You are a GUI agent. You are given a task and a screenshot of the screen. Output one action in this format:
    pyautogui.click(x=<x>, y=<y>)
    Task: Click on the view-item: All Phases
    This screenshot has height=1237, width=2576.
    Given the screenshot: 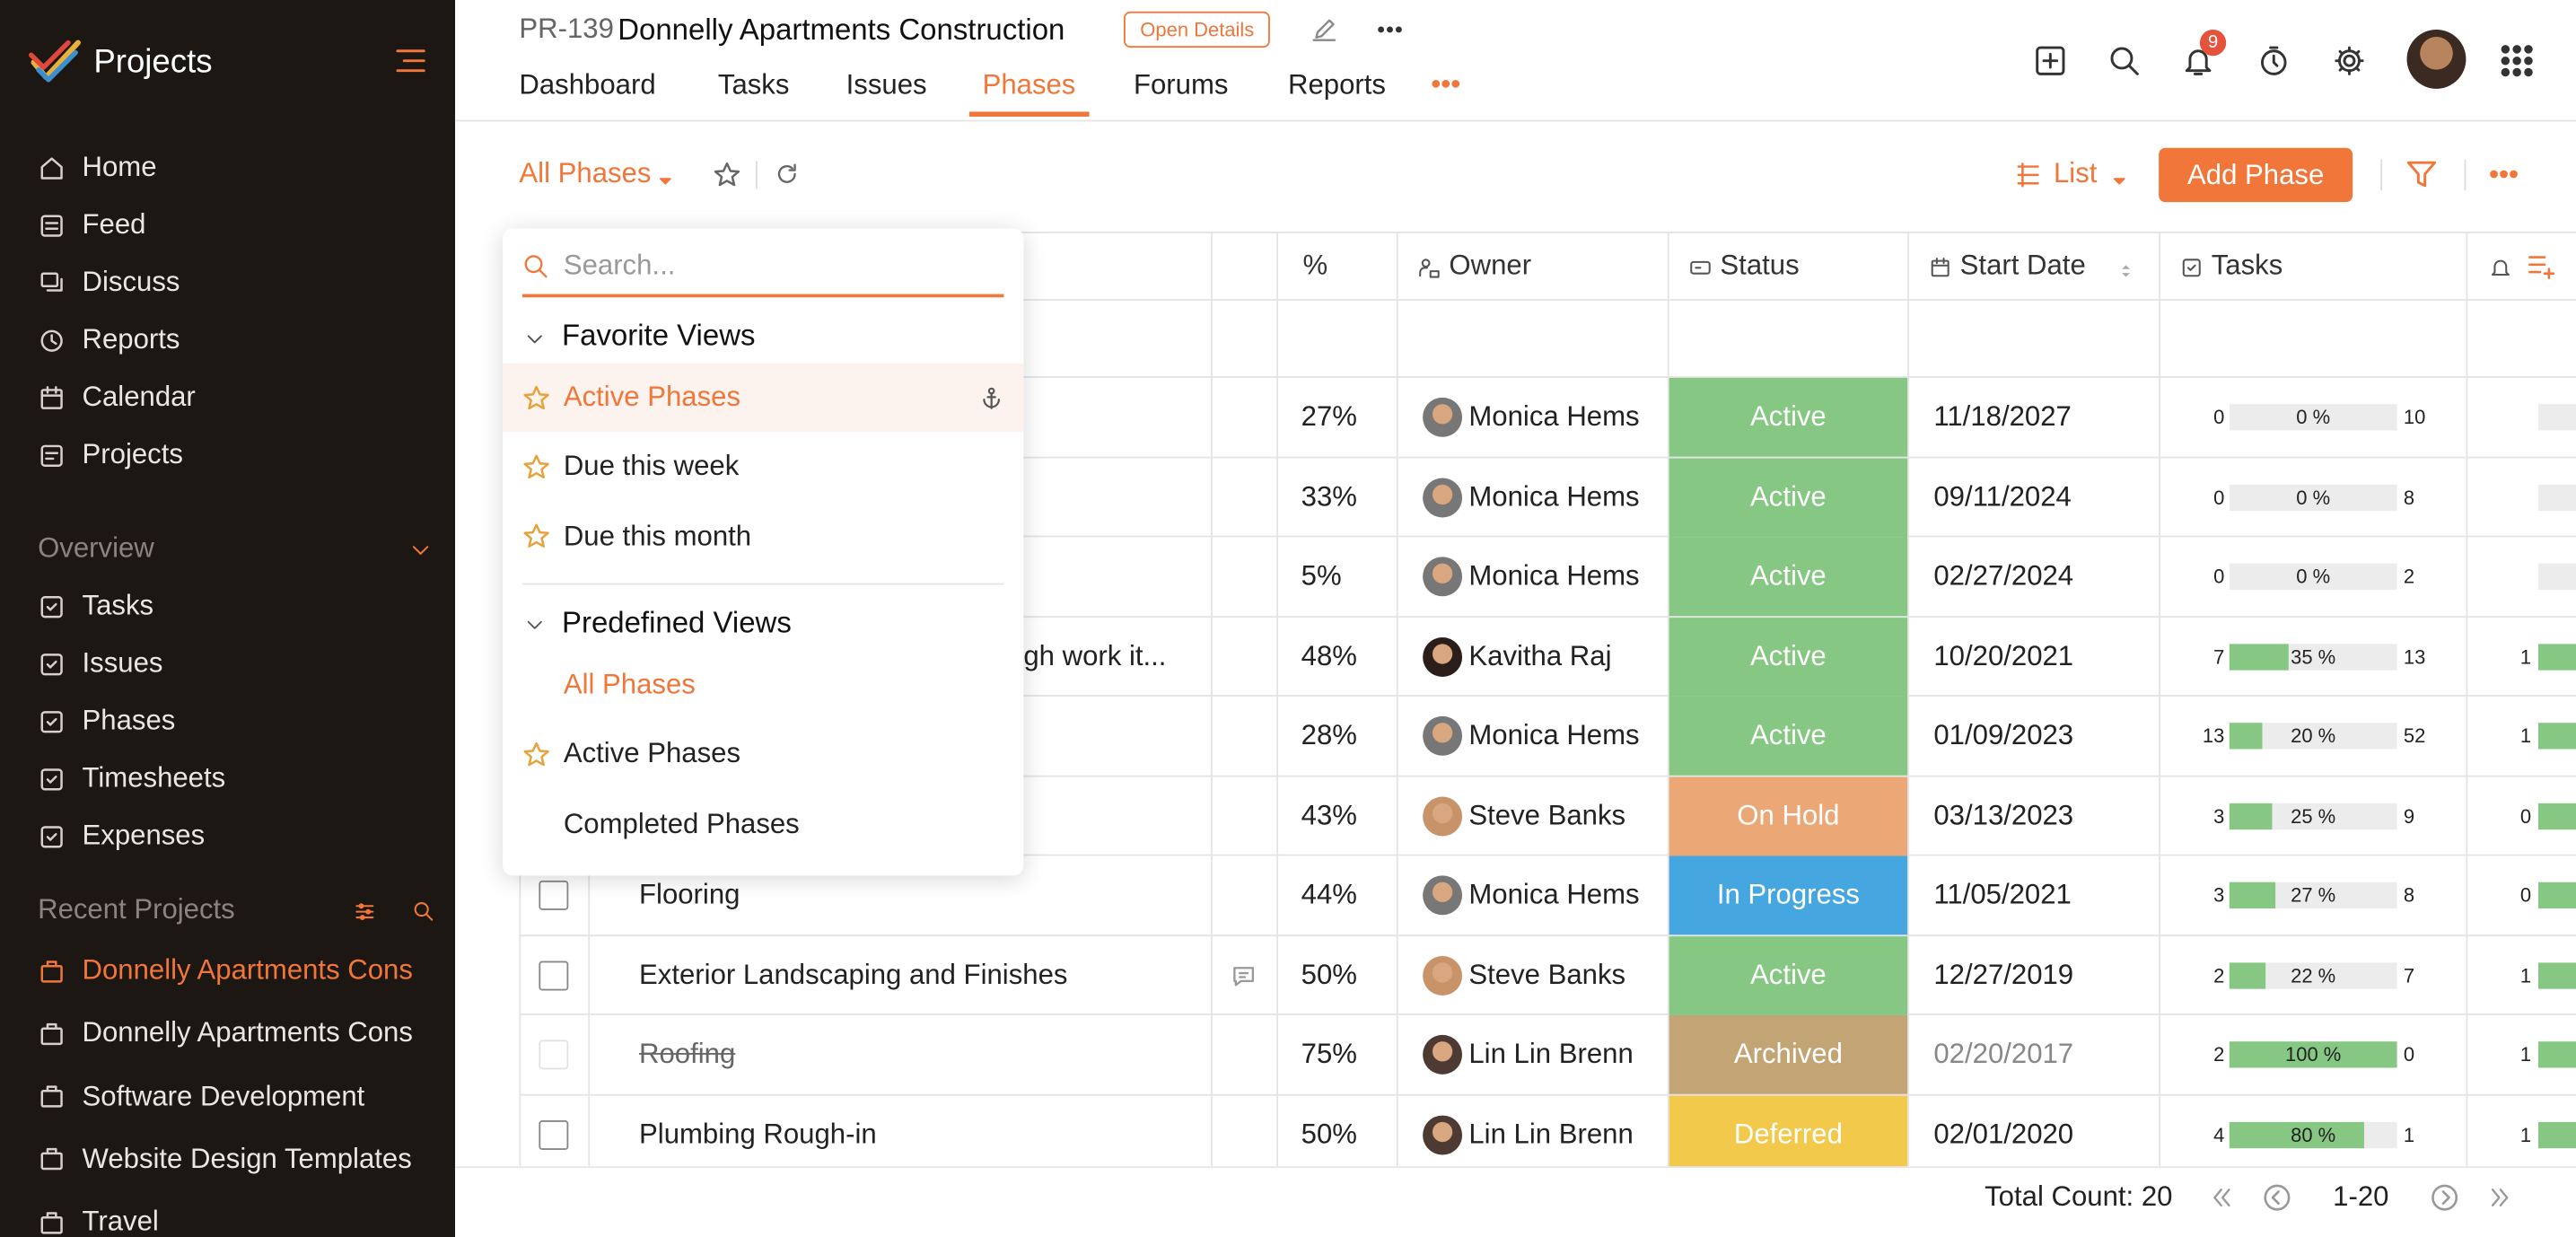 What is the action you would take?
    pyautogui.click(x=629, y=684)
    